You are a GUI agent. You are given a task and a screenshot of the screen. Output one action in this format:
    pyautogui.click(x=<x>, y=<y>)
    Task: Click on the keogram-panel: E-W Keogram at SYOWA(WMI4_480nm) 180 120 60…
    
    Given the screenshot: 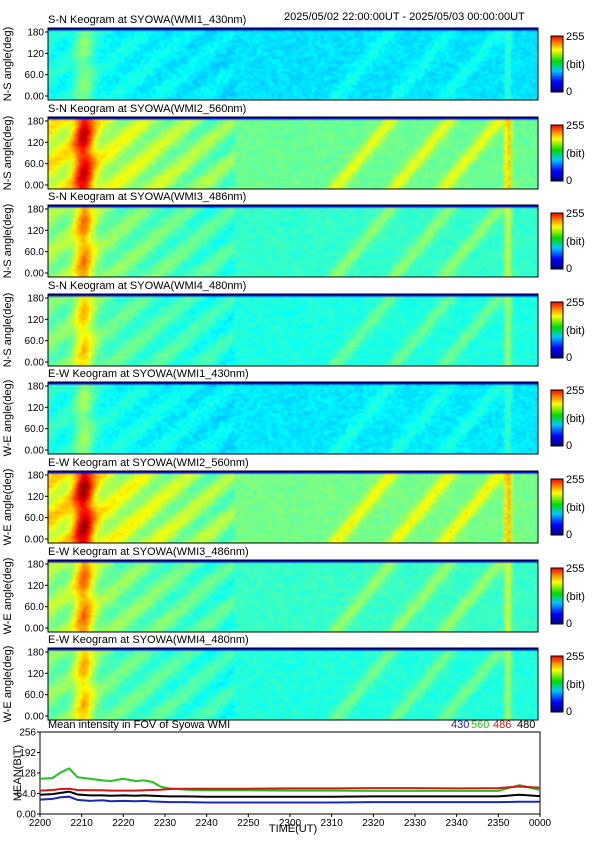 What is the action you would take?
    pyautogui.click(x=293, y=678)
    